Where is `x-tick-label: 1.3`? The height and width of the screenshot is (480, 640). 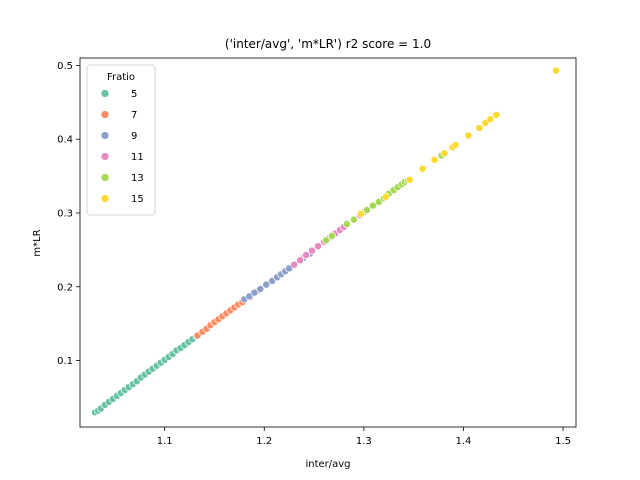
x-tick-label: 1.3 is located at coordinates (364, 441).